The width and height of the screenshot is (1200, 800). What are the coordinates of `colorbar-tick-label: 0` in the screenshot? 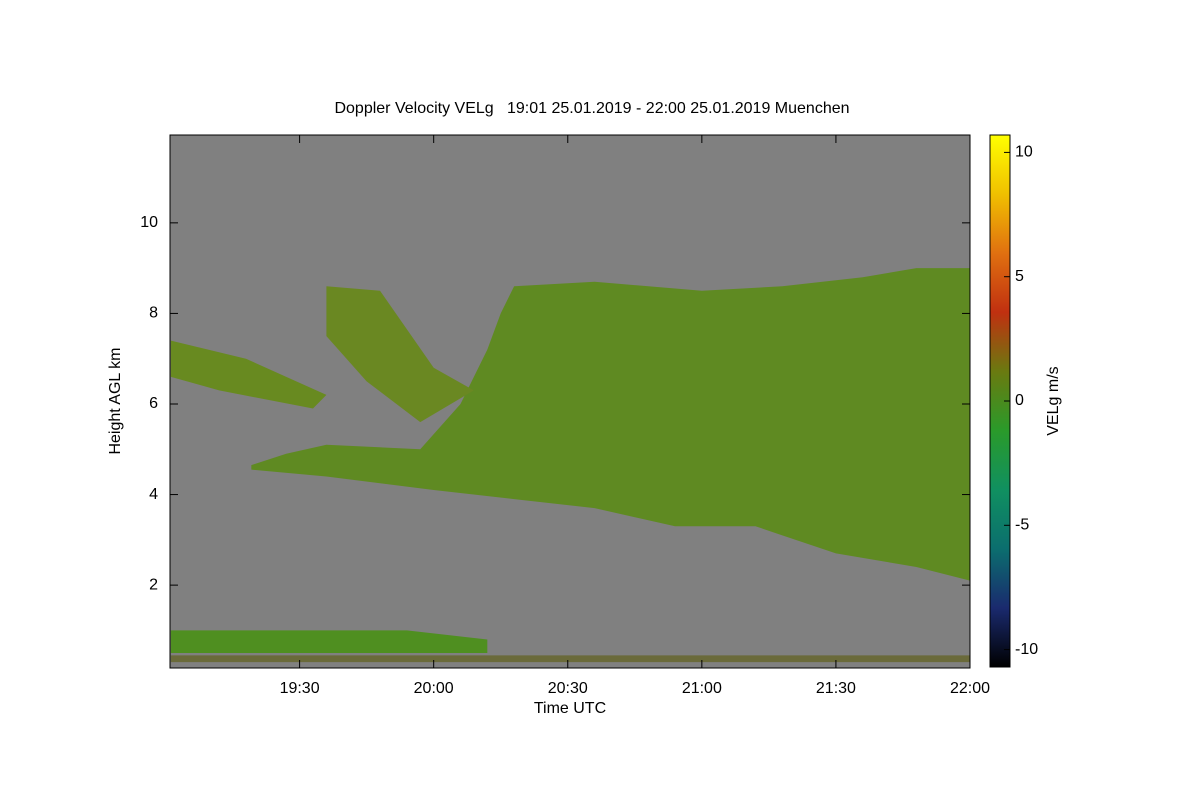 It's located at (1019, 400).